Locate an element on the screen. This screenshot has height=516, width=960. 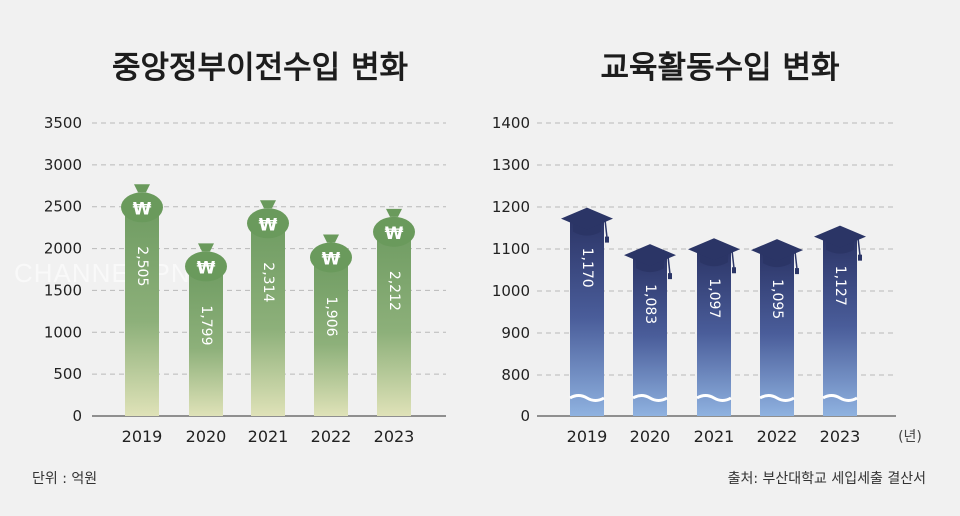
left-chart-title: 중앙정부이전수입 변화 is located at coordinates (260, 68).